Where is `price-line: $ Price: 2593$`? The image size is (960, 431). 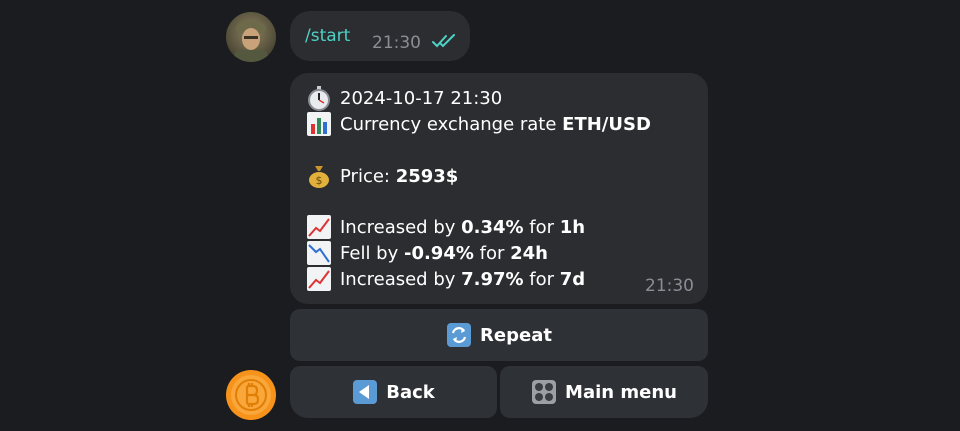
price-line: $ Price: 2593$ is located at coordinates (382, 176).